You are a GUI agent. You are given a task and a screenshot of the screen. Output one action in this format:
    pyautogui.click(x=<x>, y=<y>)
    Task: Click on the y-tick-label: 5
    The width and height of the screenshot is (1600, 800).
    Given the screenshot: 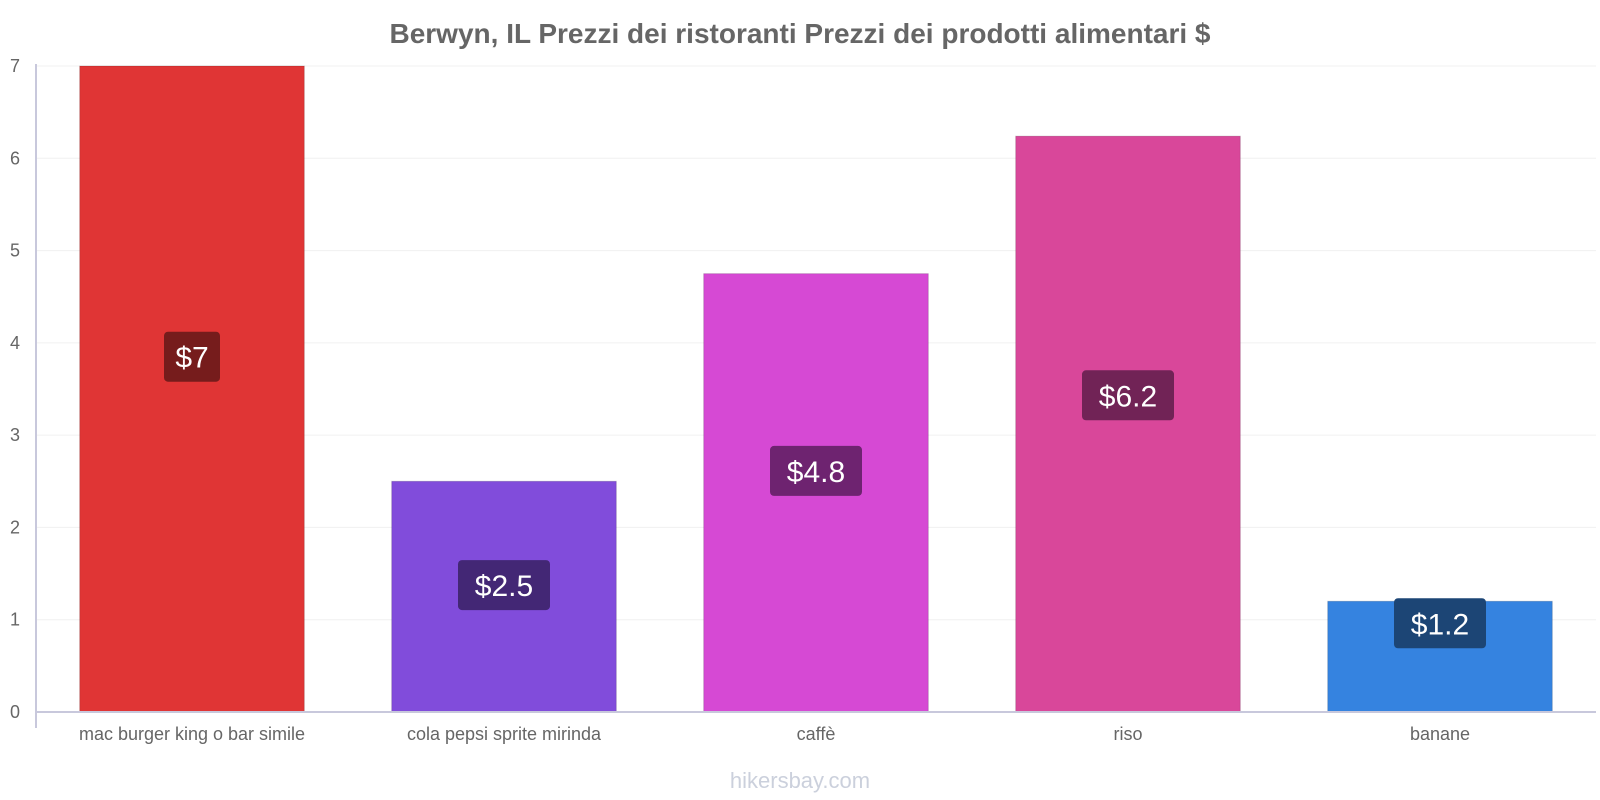 What is the action you would take?
    pyautogui.click(x=15, y=251)
    